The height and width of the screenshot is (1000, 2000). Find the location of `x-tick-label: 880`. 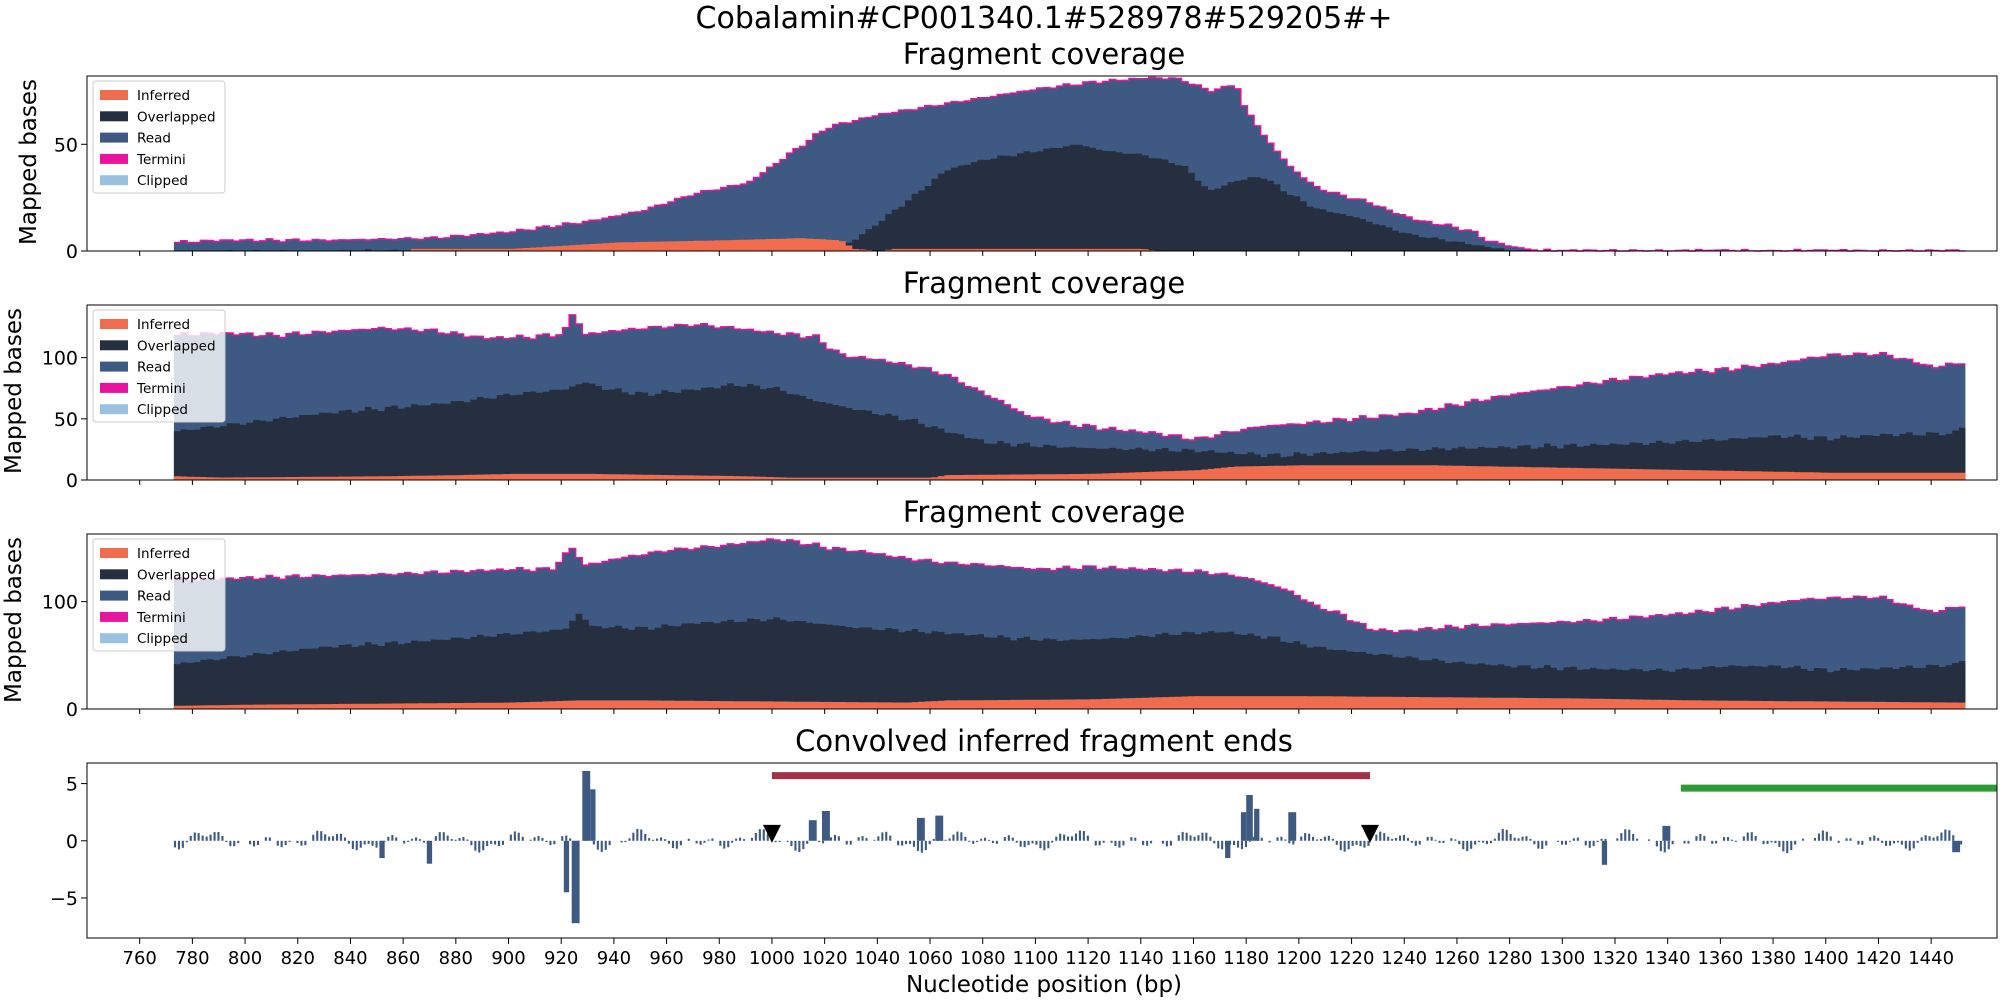

x-tick-label: 880 is located at coordinates (456, 958).